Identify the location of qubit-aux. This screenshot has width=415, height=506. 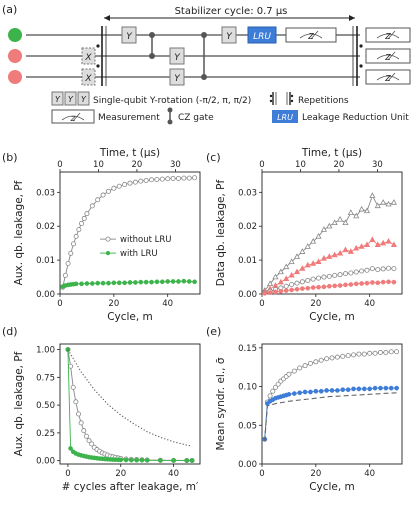
(15, 35).